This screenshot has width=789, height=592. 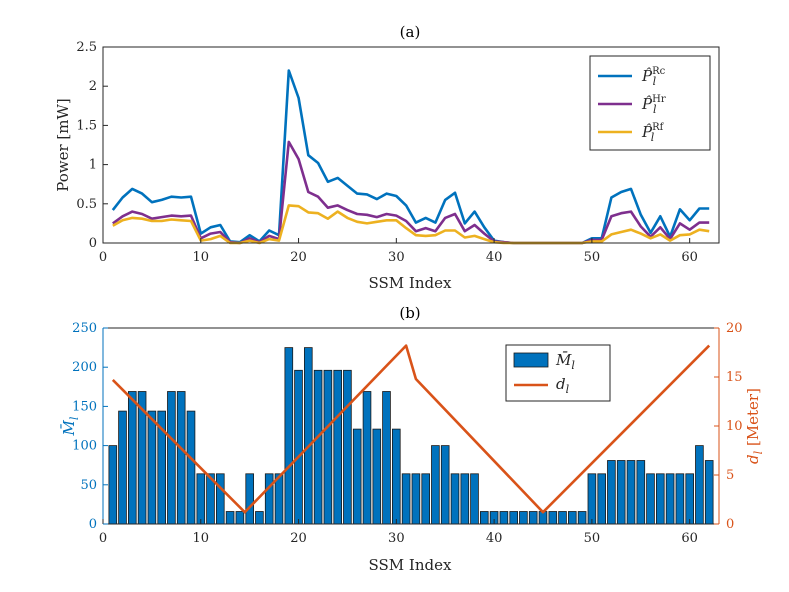 I want to click on legend-label-bars-base: M̄, so click(x=563, y=360).